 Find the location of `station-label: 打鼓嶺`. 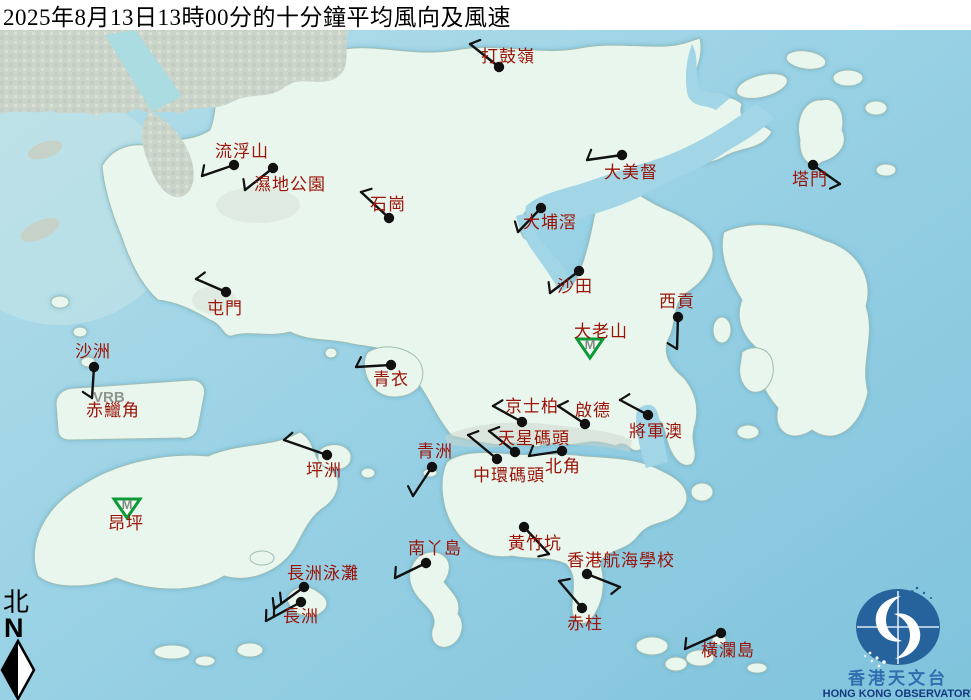

station-label: 打鼓嶺 is located at coordinates (508, 56).